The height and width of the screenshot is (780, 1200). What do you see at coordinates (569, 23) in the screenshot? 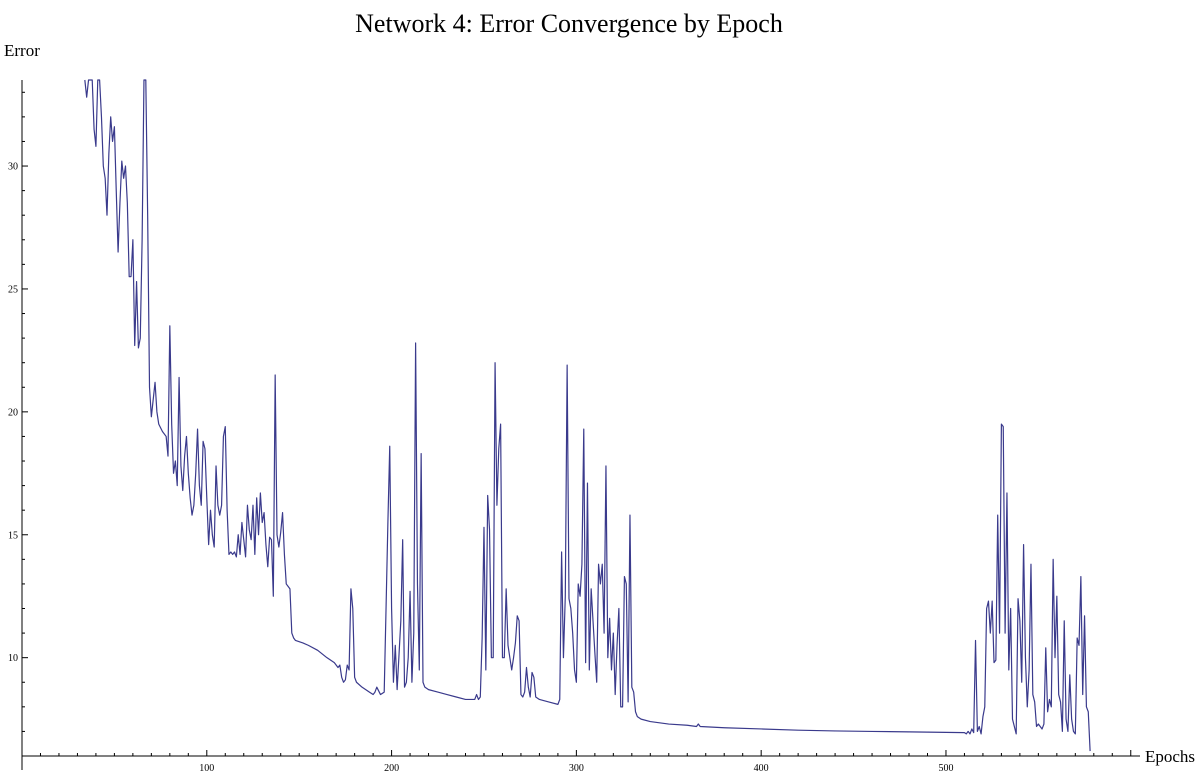
I see `chart-title: Network 4: Error Convergence by Epoch` at bounding box center [569, 23].